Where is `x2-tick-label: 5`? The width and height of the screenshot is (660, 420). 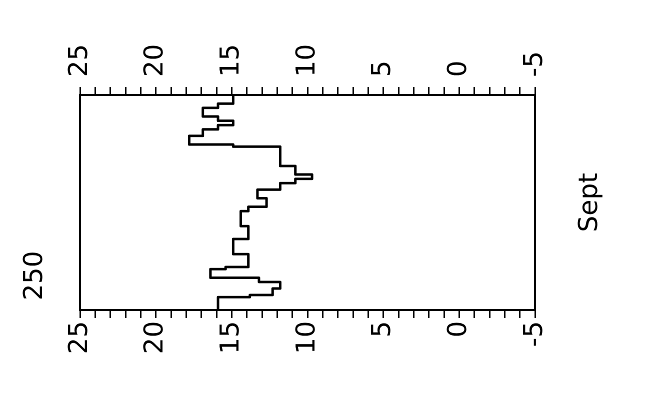
x2-tick-label: 5 is located at coordinates (382, 68).